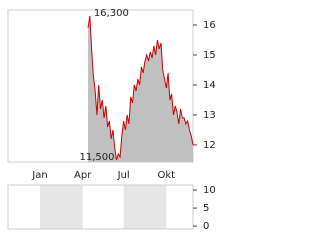  I want to click on y-tick-label: 15, so click(209, 55).